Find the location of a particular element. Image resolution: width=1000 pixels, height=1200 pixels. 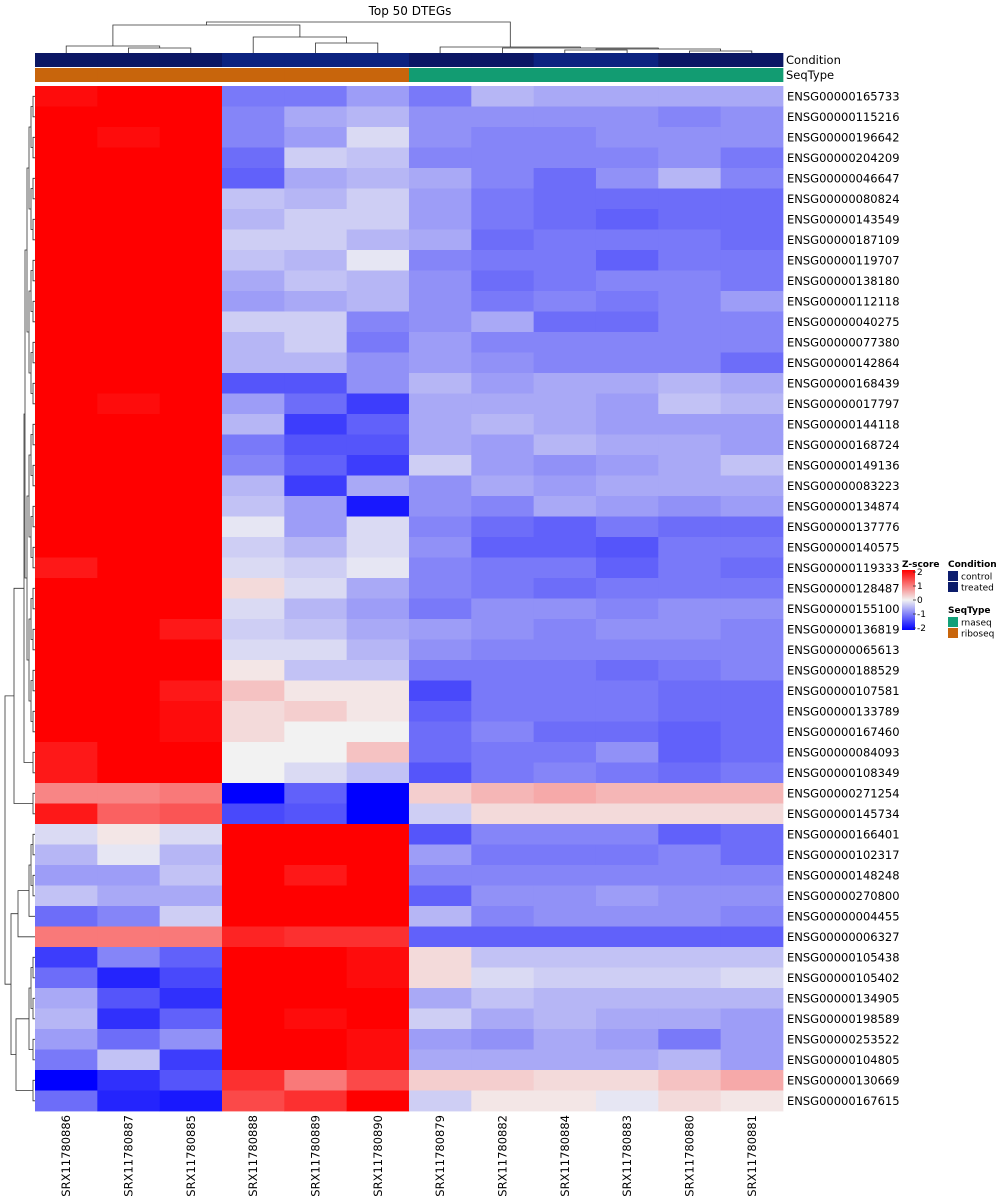

legend-title: Condition is located at coordinates (972, 565).